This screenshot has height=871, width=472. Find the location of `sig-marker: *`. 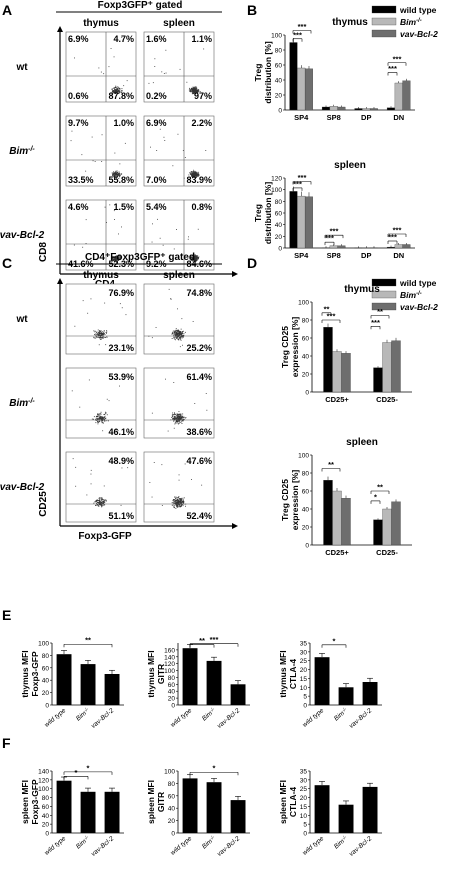

sig-marker: * is located at coordinates (214, 768).